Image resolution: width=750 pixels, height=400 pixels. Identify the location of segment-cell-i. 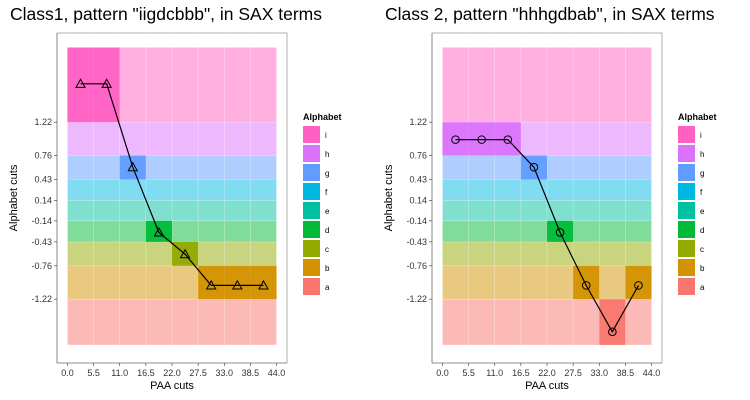
(80, 85).